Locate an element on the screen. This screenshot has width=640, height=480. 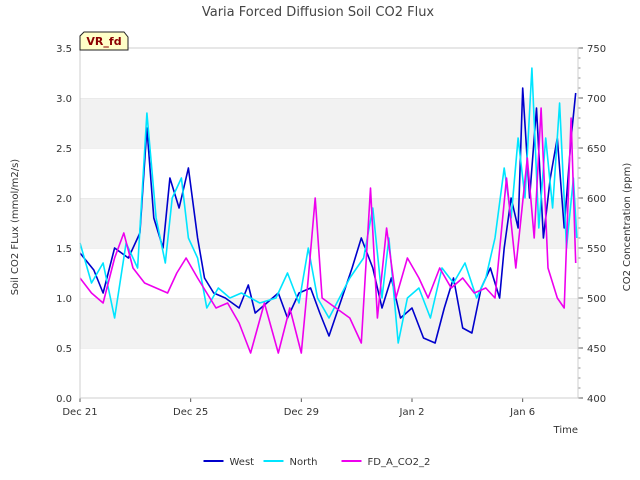
x-tick-label: Dec 25 is located at coordinates (190, 412).